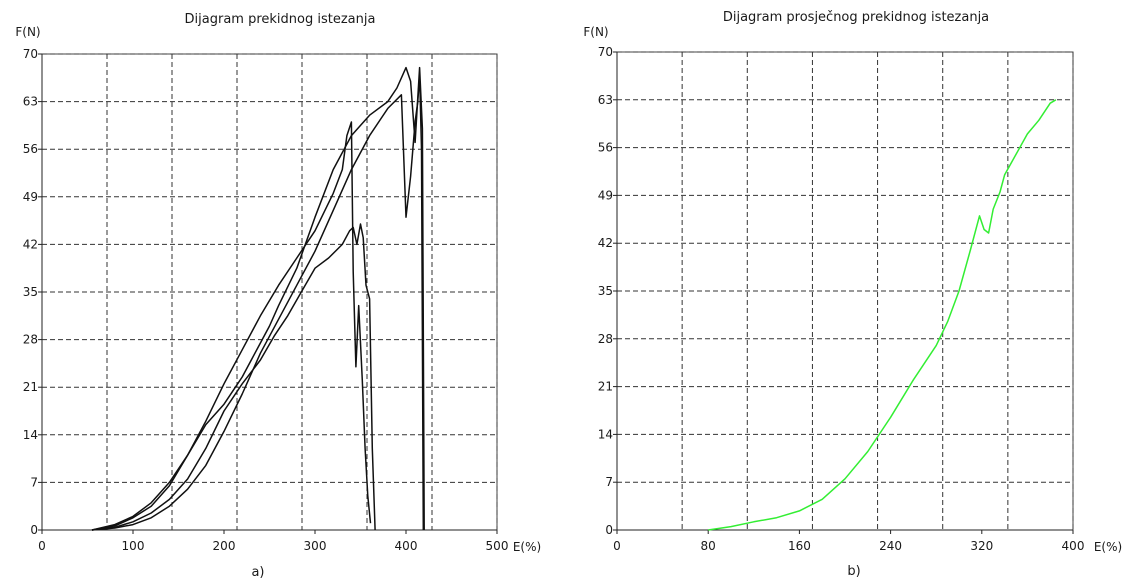 The height and width of the screenshot is (582, 1143). What do you see at coordinates (497, 546) in the screenshot?
I see `x-tick-label: 500` at bounding box center [497, 546].